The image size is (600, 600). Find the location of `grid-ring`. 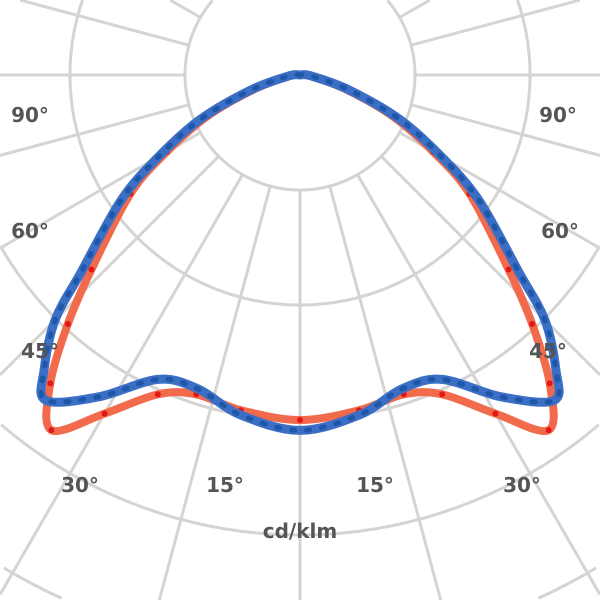

grid-ring is located at coordinates (300, 96).